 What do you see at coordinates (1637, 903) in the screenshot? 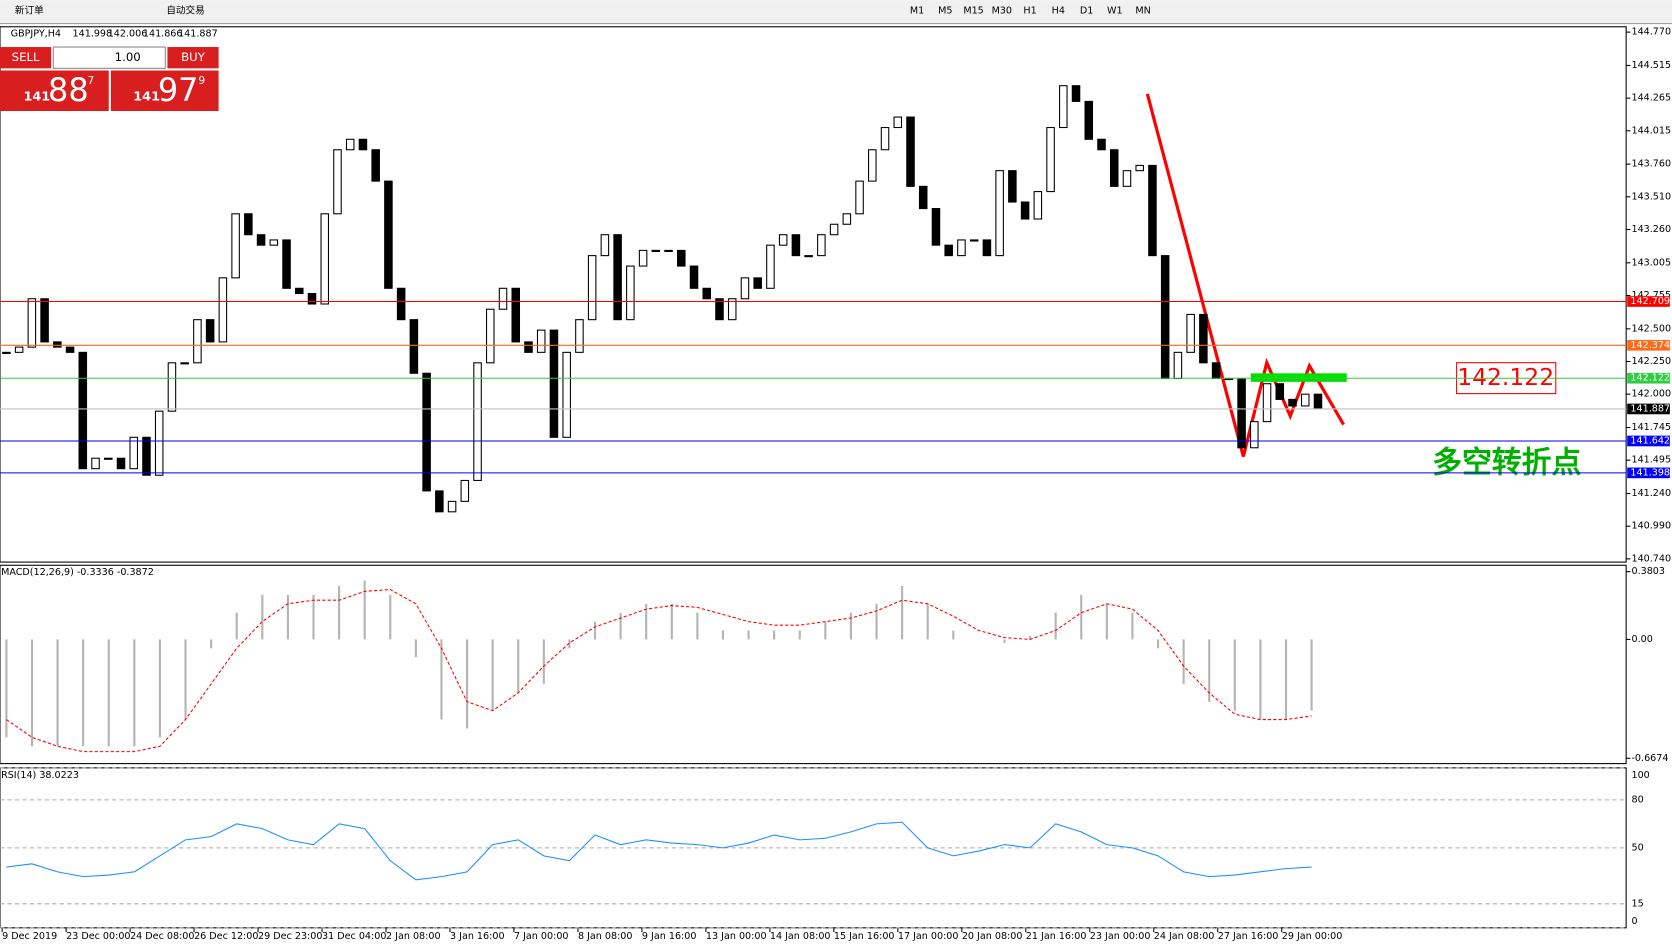
I see `y-tick-label: 15` at bounding box center [1637, 903].